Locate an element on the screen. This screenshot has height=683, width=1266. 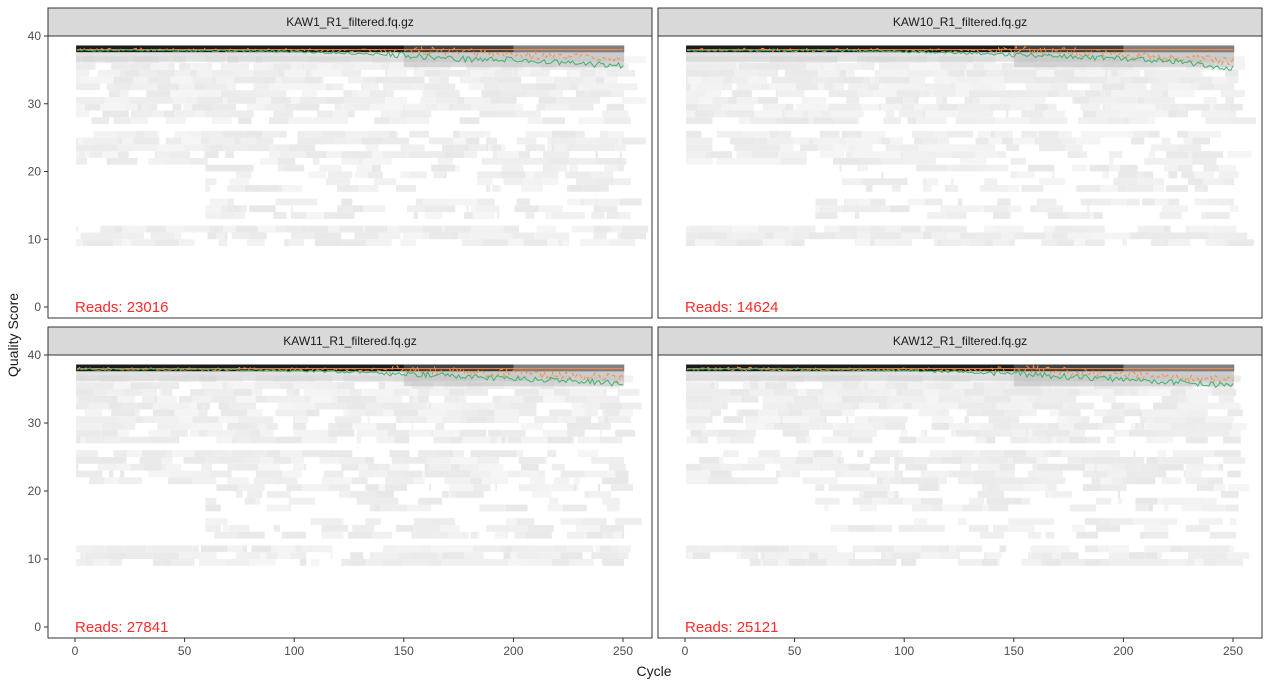
x-axis-title: Cycle is located at coordinates (653, 671).